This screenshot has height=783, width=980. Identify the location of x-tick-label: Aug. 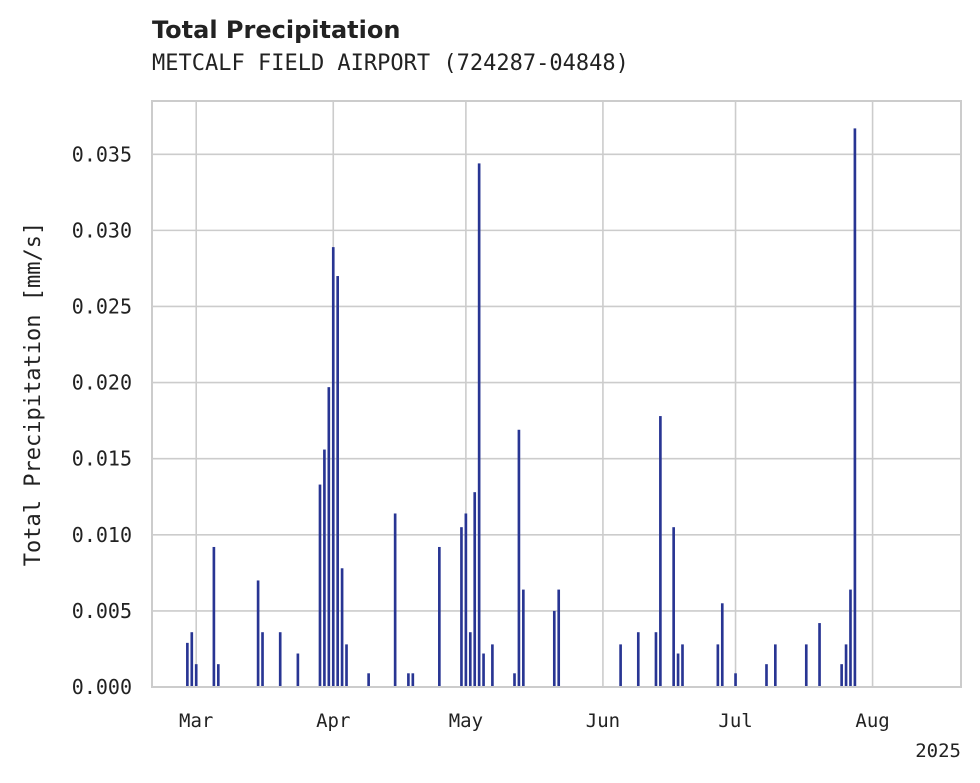
(872, 721).